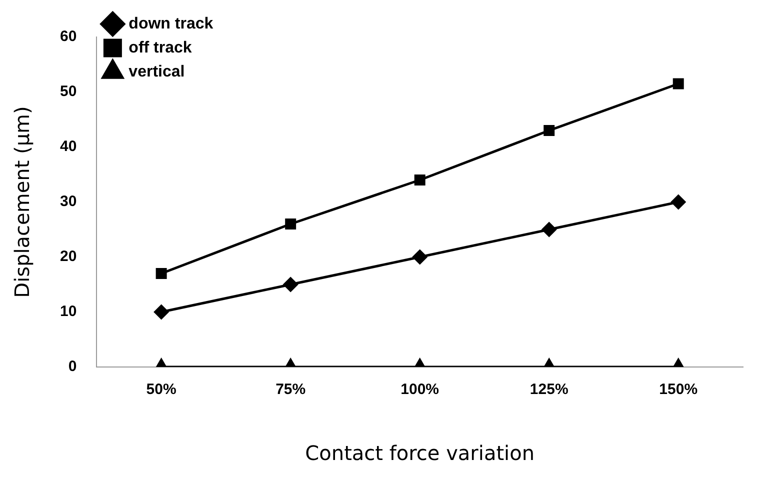  I want to click on y-tick-label: 40, so click(68, 147).